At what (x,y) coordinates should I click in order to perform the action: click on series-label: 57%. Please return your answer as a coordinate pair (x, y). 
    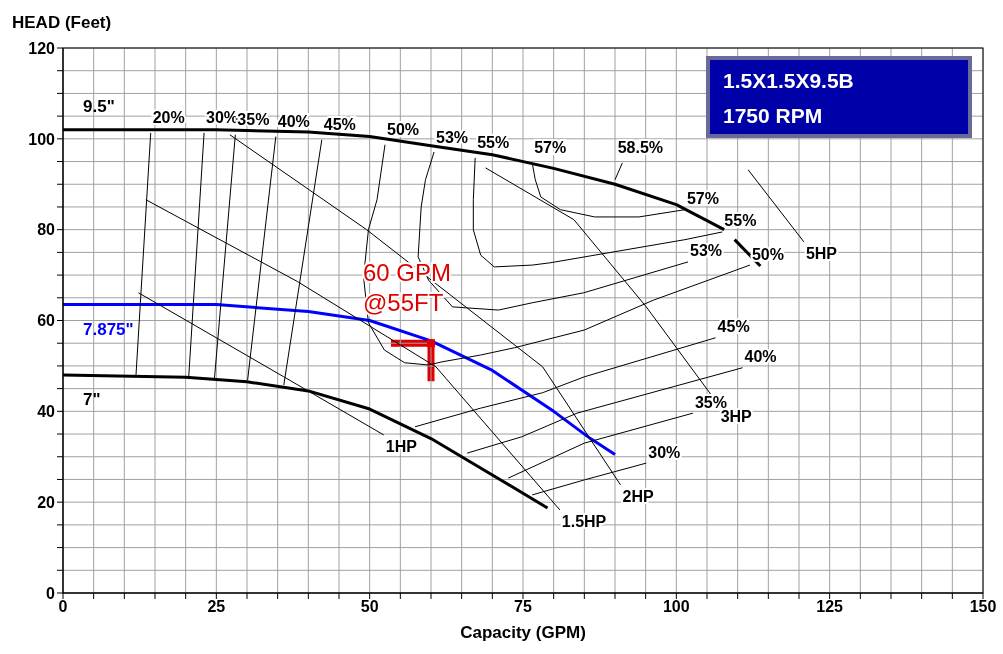
    Looking at the image, I should click on (702, 199).